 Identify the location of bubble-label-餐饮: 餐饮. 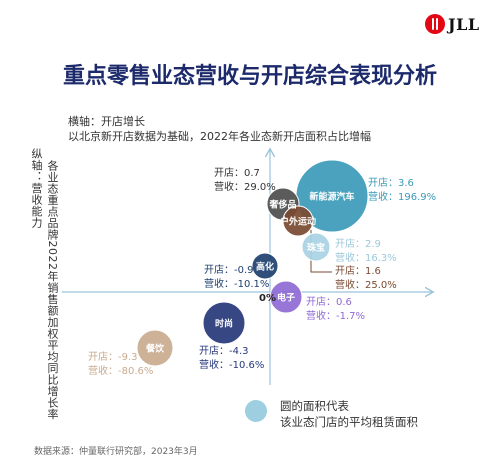
(155, 349).